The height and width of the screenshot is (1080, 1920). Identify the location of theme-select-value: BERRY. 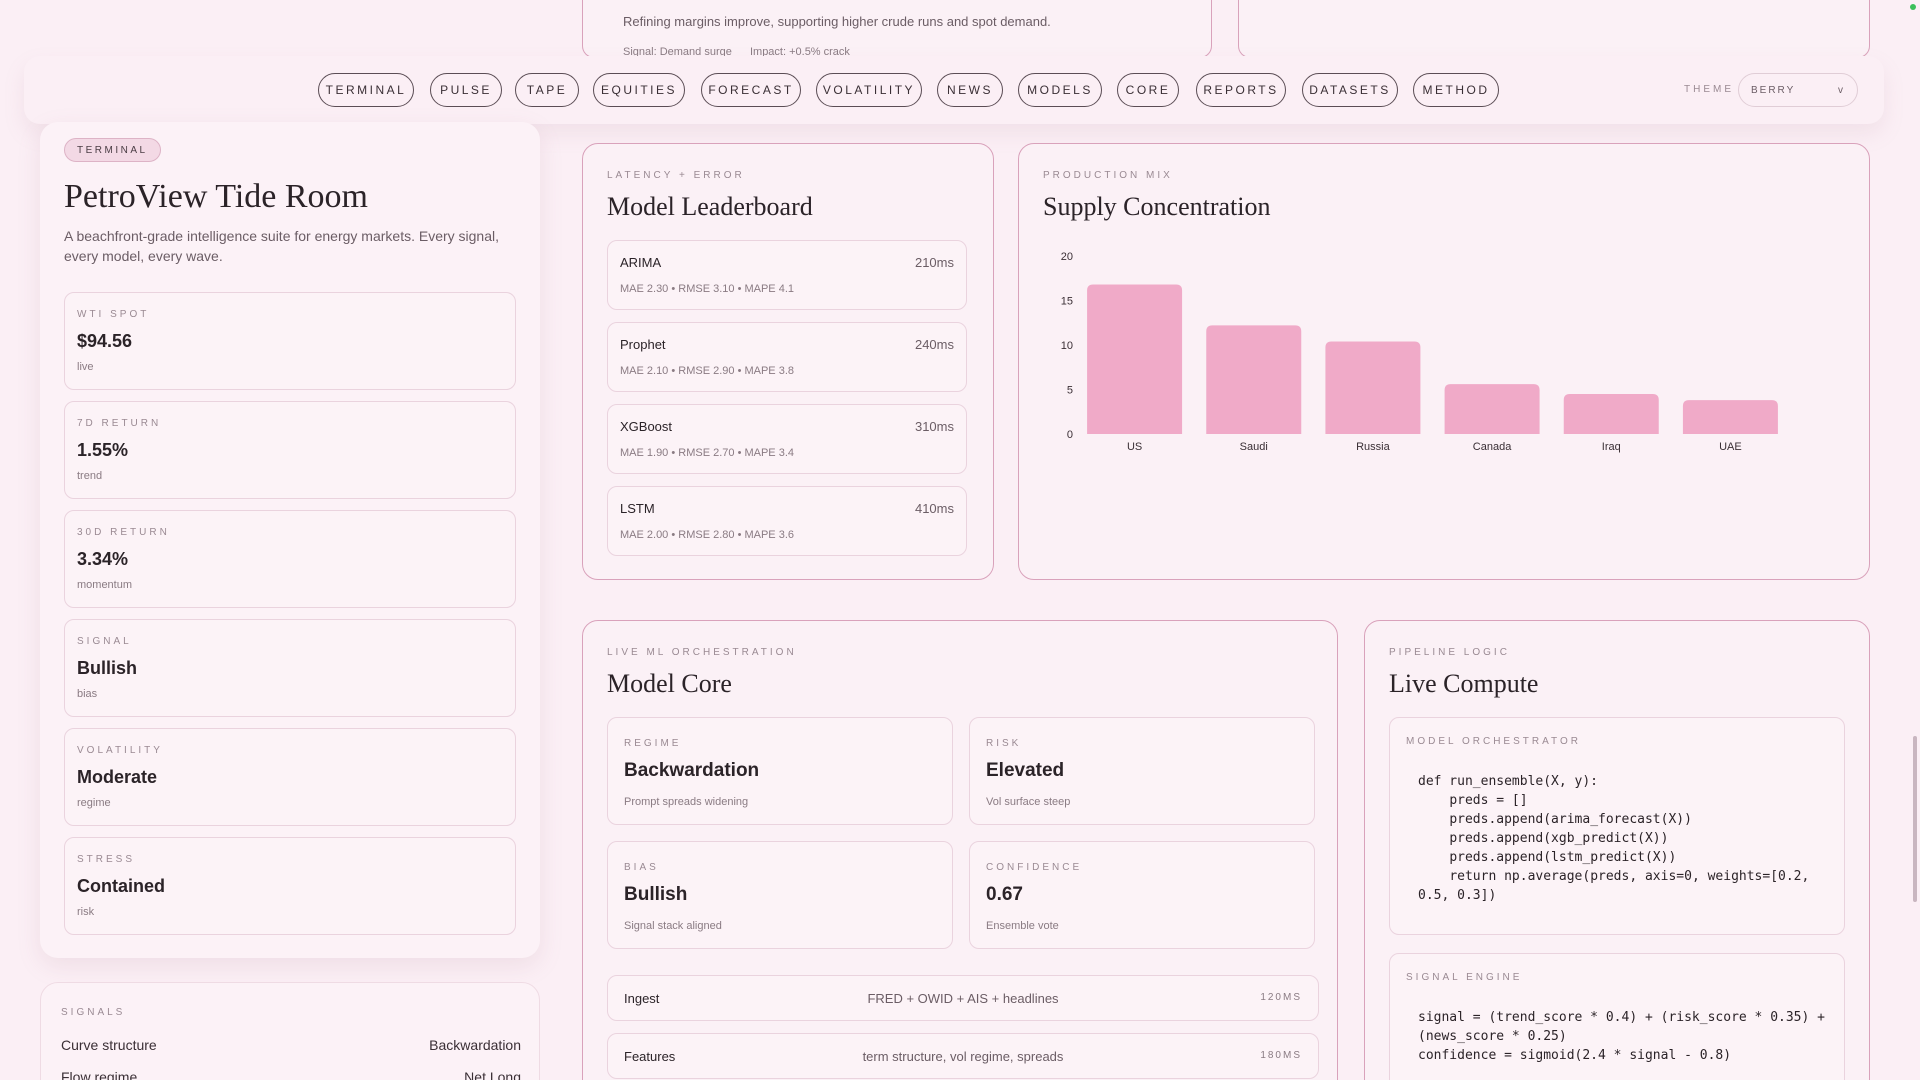
(1773, 90).